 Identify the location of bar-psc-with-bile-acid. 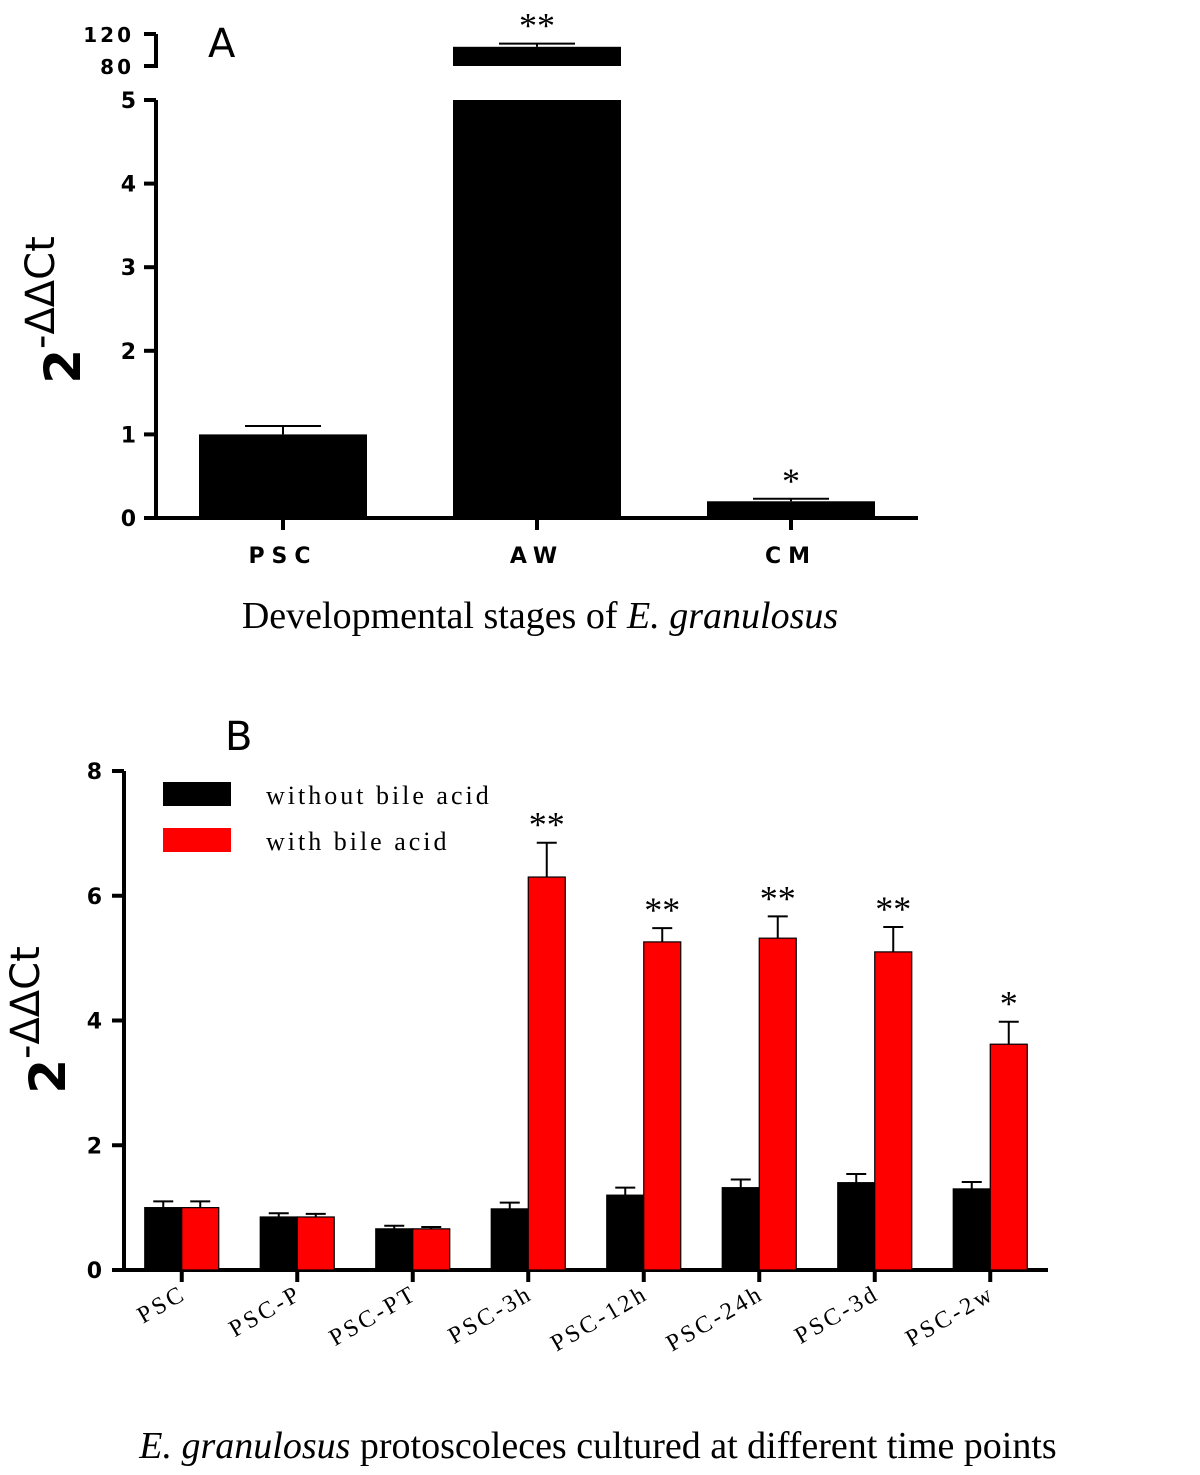
(200, 1239).